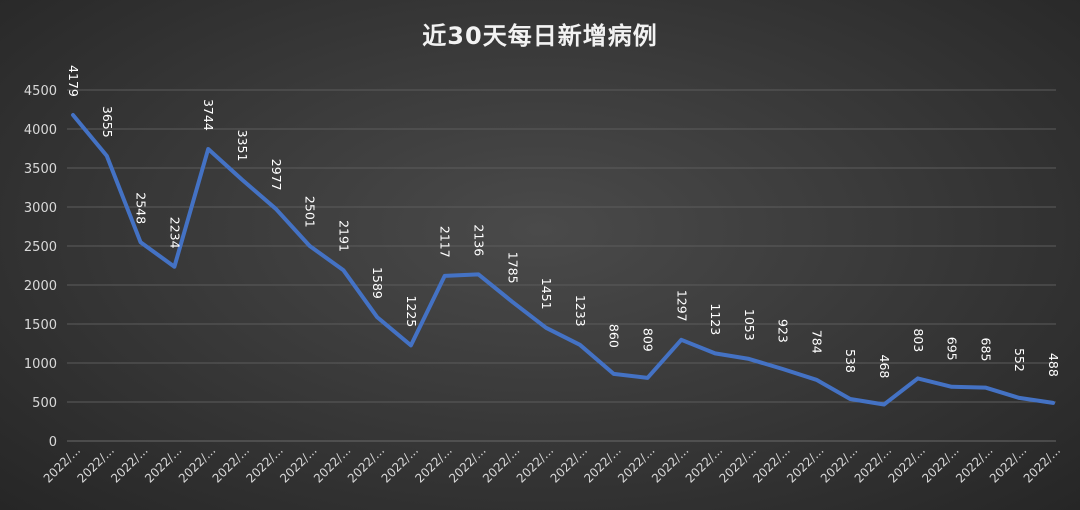  What do you see at coordinates (952, 349) in the screenshot?
I see `data-label: 695` at bounding box center [952, 349].